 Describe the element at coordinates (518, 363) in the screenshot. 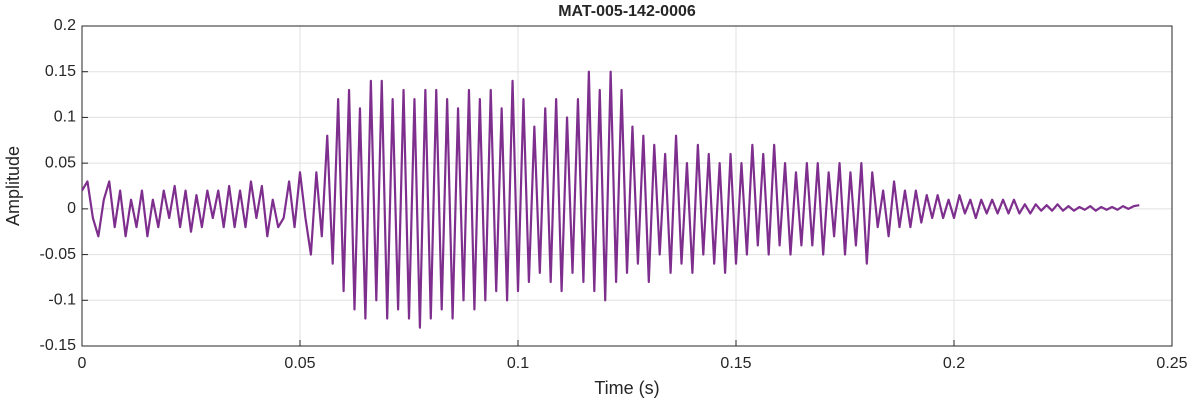

I see `x-tick-label: 0.1` at that location.